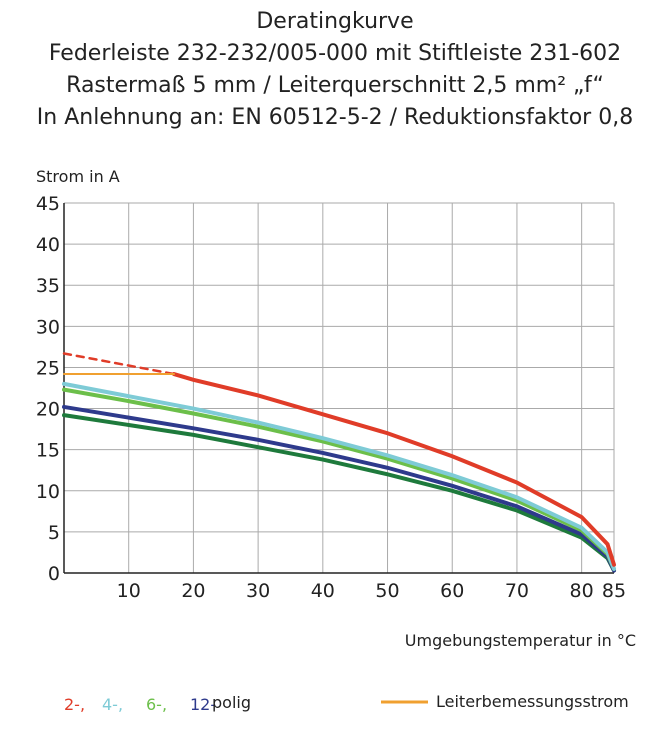 This screenshot has height=736, width=671. Describe the element at coordinates (112, 704) in the screenshot. I see `legend-label: 4-,` at that location.